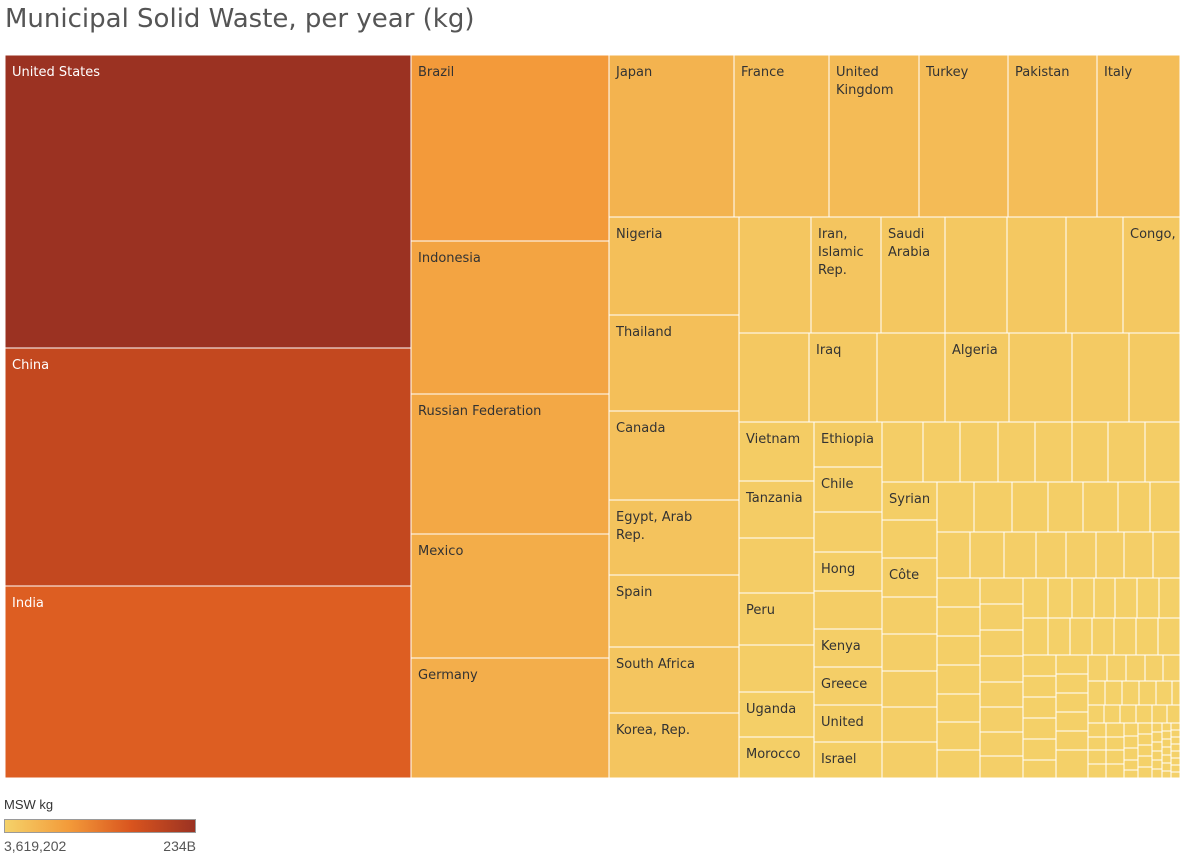  Describe the element at coordinates (674, 745) in the screenshot. I see `treemap-cell-korea-rep` at that location.